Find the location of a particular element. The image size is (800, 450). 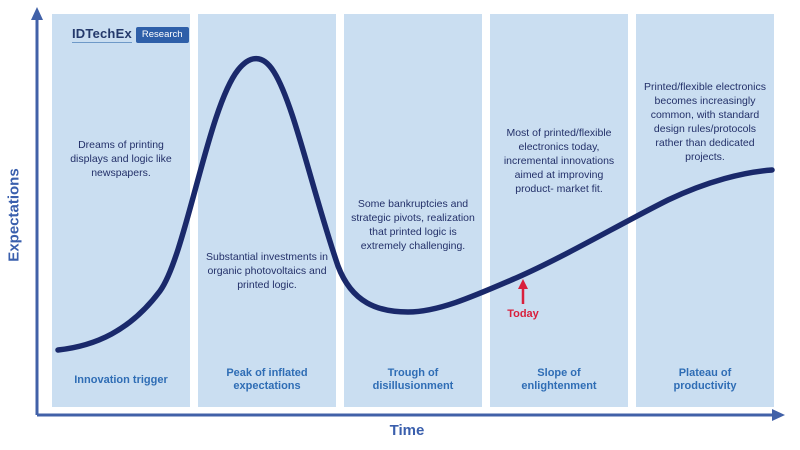

stage-label-slope-of-enlightenment: Slope of enlightenment is located at coordinates (559, 379).